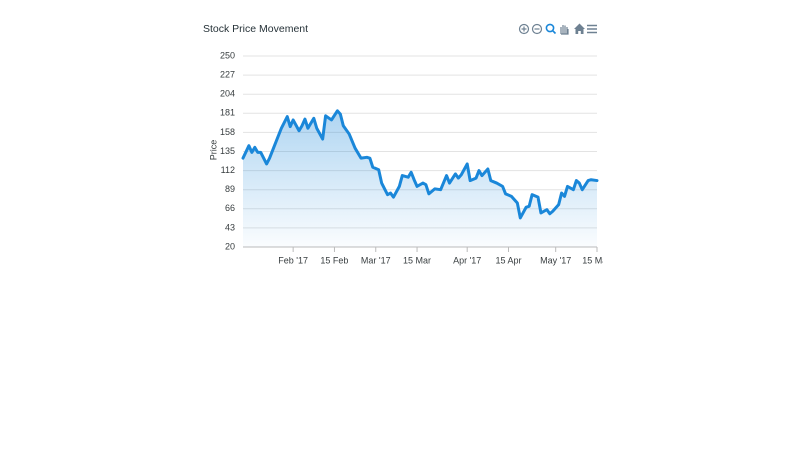  Describe the element at coordinates (376, 260) in the screenshot. I see `x-tick-label: Mar '17` at that location.